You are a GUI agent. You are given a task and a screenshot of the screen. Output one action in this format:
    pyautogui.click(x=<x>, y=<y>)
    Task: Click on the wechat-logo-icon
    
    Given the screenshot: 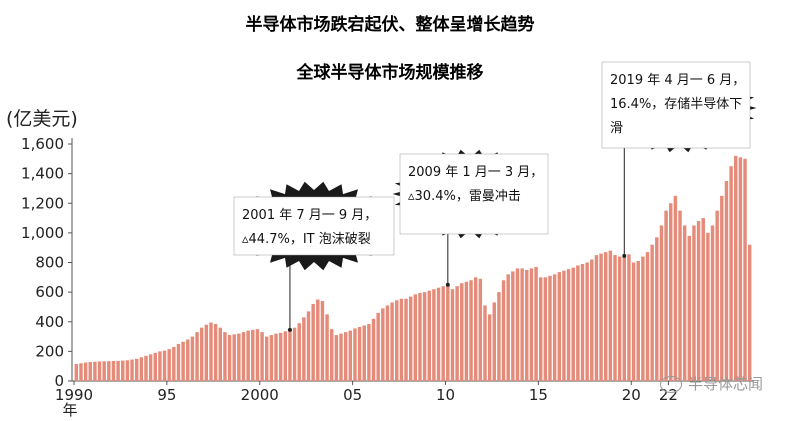 What is the action you would take?
    pyautogui.click(x=671, y=384)
    